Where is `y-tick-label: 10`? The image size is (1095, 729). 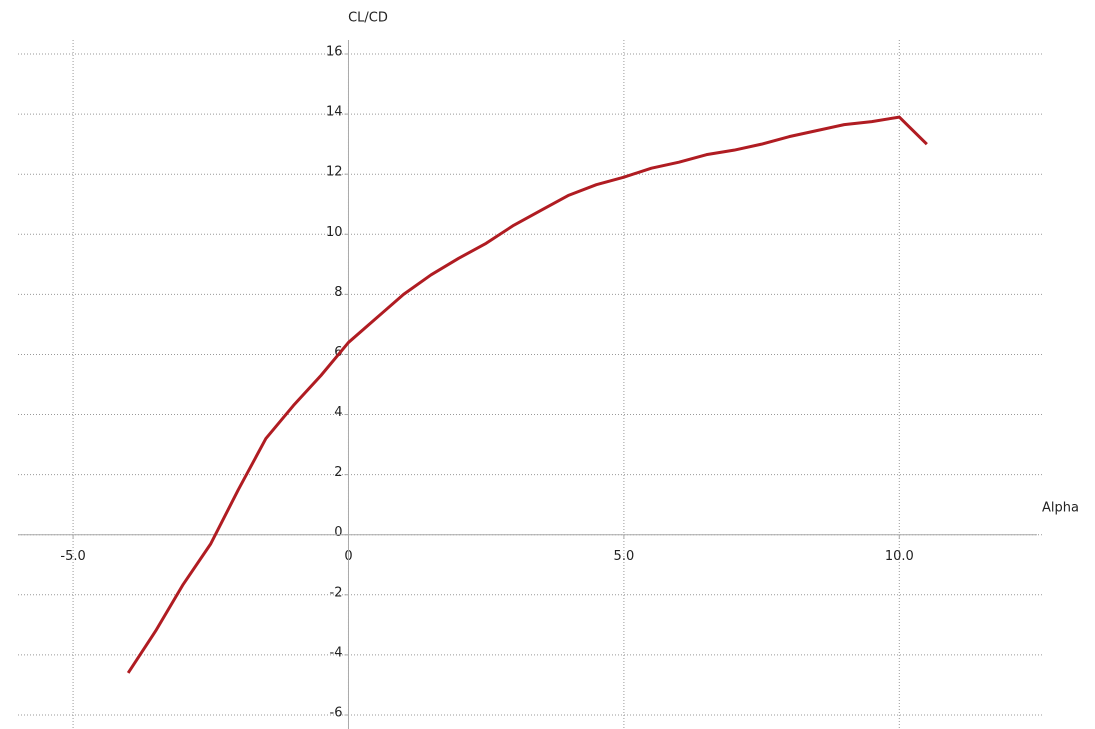
y-tick-label: 10 is located at coordinates (334, 232).